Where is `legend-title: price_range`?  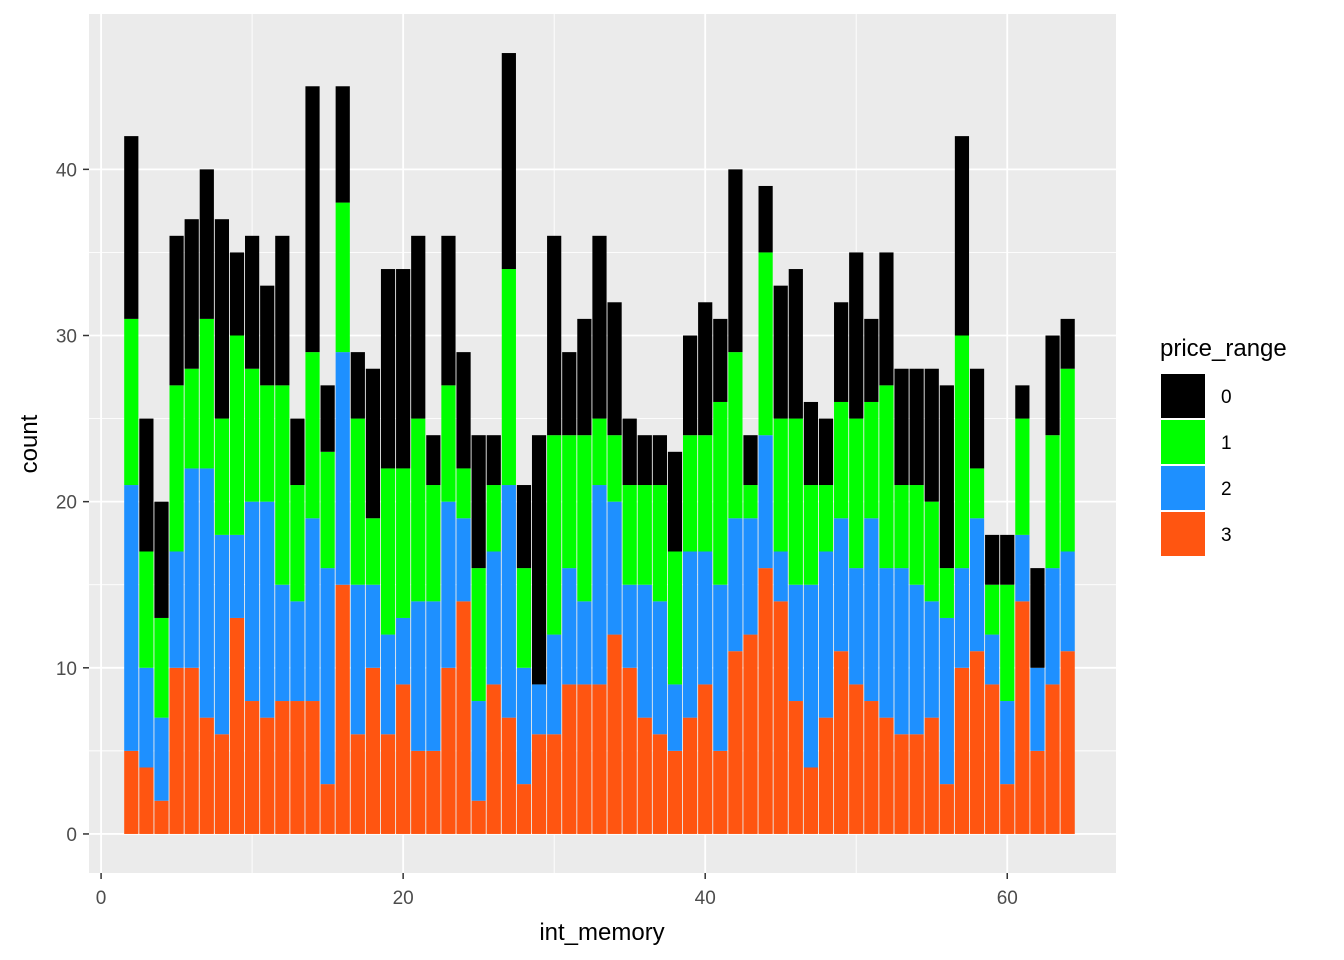
legend-title: price_range is located at coordinates (1223, 348).